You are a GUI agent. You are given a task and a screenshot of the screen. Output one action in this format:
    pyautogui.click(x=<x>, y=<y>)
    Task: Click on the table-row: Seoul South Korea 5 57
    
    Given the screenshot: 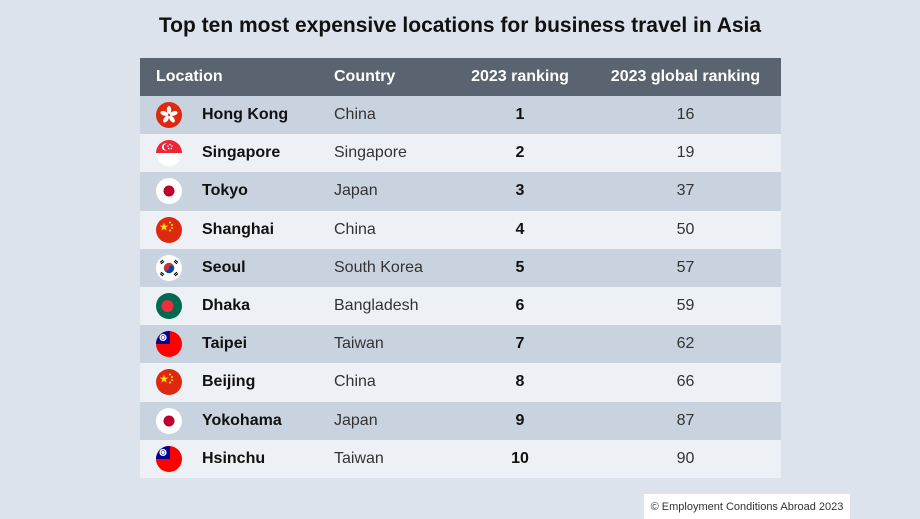 What is the action you would take?
    pyautogui.click(x=460, y=267)
    